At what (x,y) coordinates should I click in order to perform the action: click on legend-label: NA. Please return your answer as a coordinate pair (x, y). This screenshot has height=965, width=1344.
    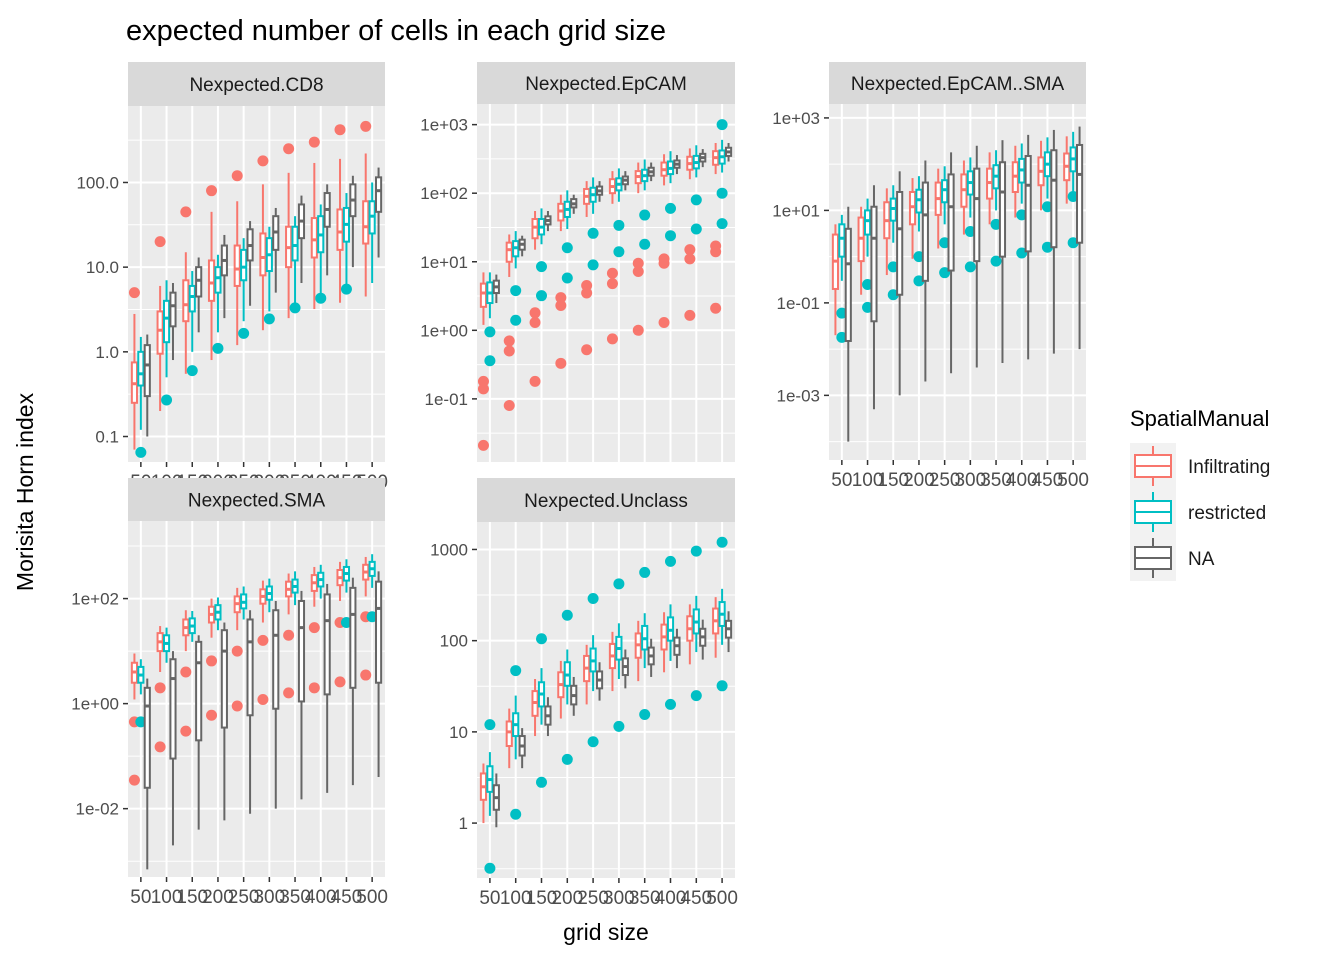
    Looking at the image, I should click on (1201, 559).